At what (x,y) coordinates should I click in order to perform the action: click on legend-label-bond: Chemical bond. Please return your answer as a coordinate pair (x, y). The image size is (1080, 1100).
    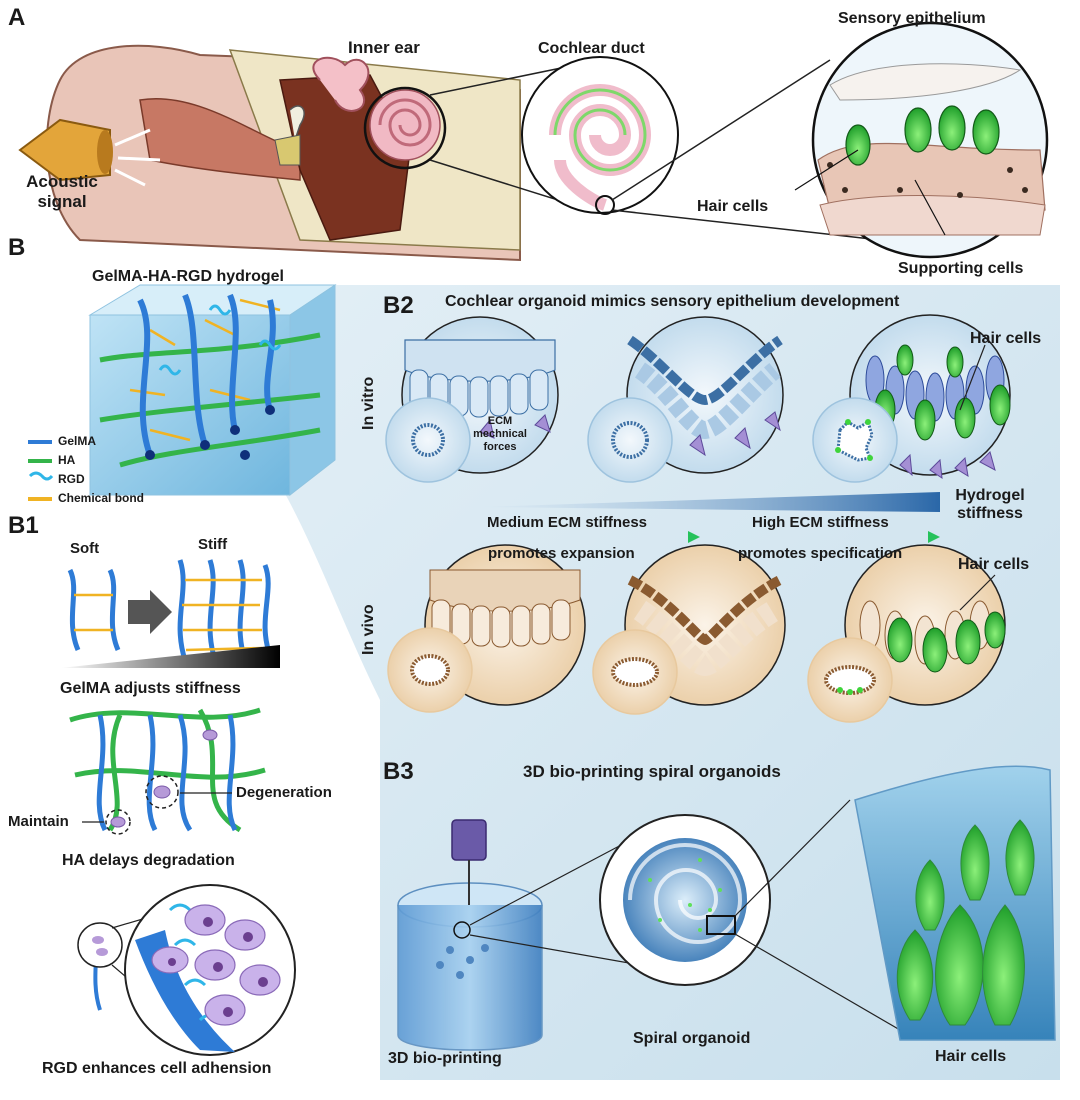
    Looking at the image, I should click on (101, 498).